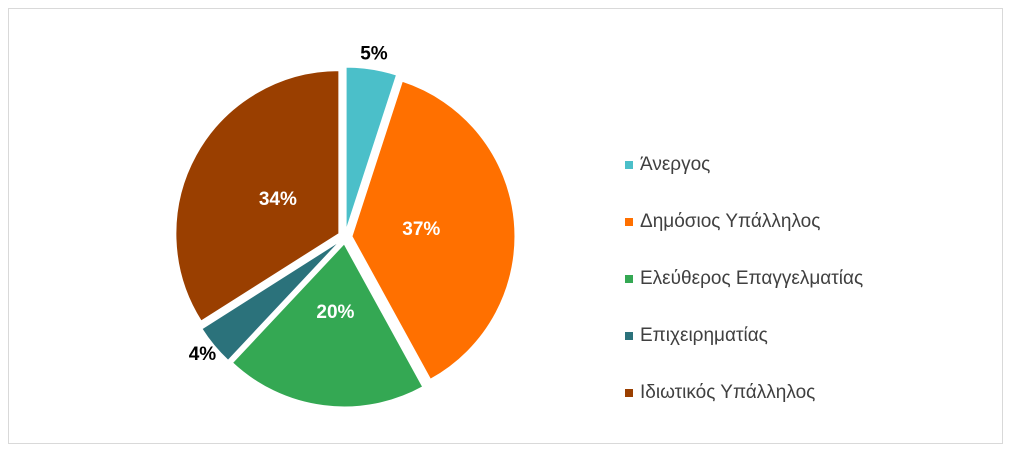 The width and height of the screenshot is (1011, 457). I want to click on data-label: 4%, so click(203, 354).